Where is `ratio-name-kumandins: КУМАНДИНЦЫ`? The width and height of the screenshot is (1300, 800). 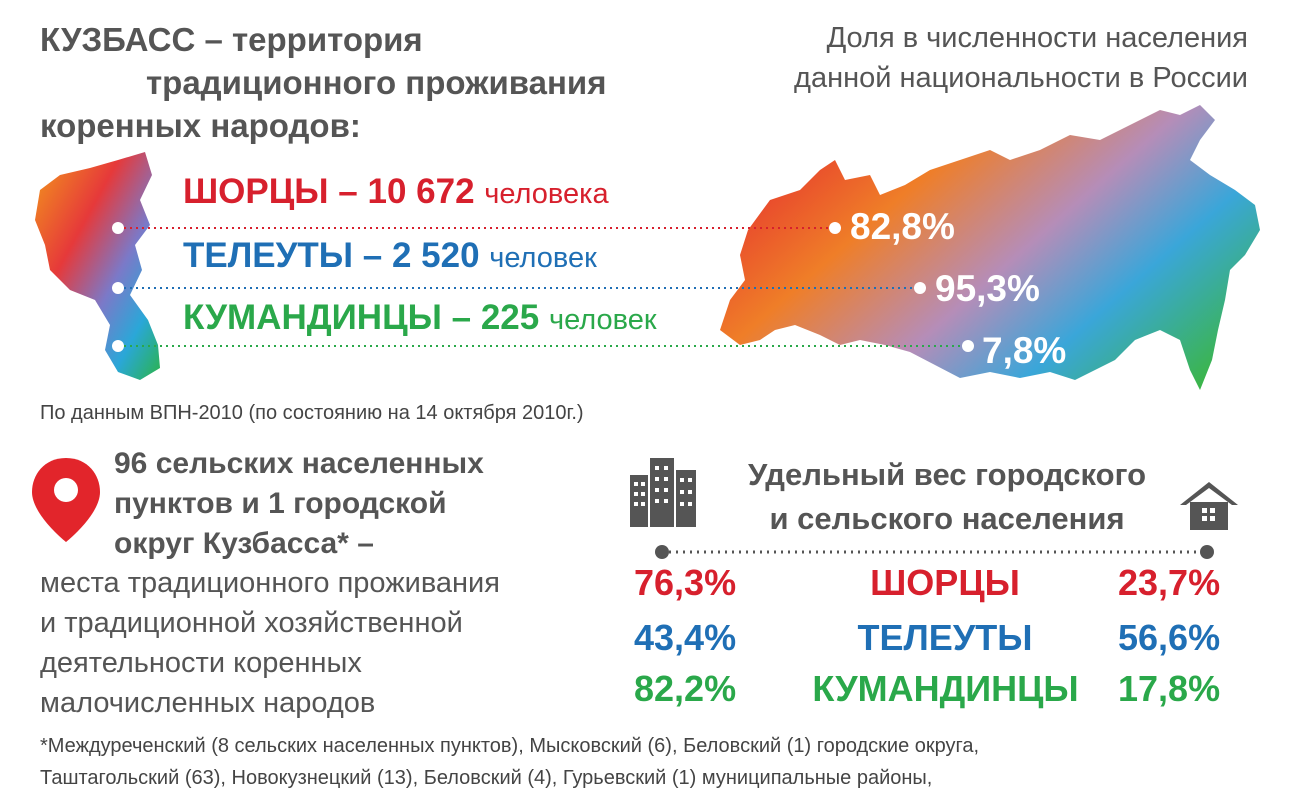 ratio-name-kumandins: КУМАНДИНЦЫ is located at coordinates (945, 688).